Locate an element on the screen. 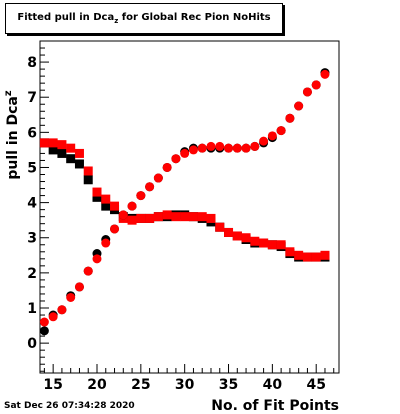 The width and height of the screenshot is (400, 414). y-tick-label: 2 is located at coordinates (32, 274).